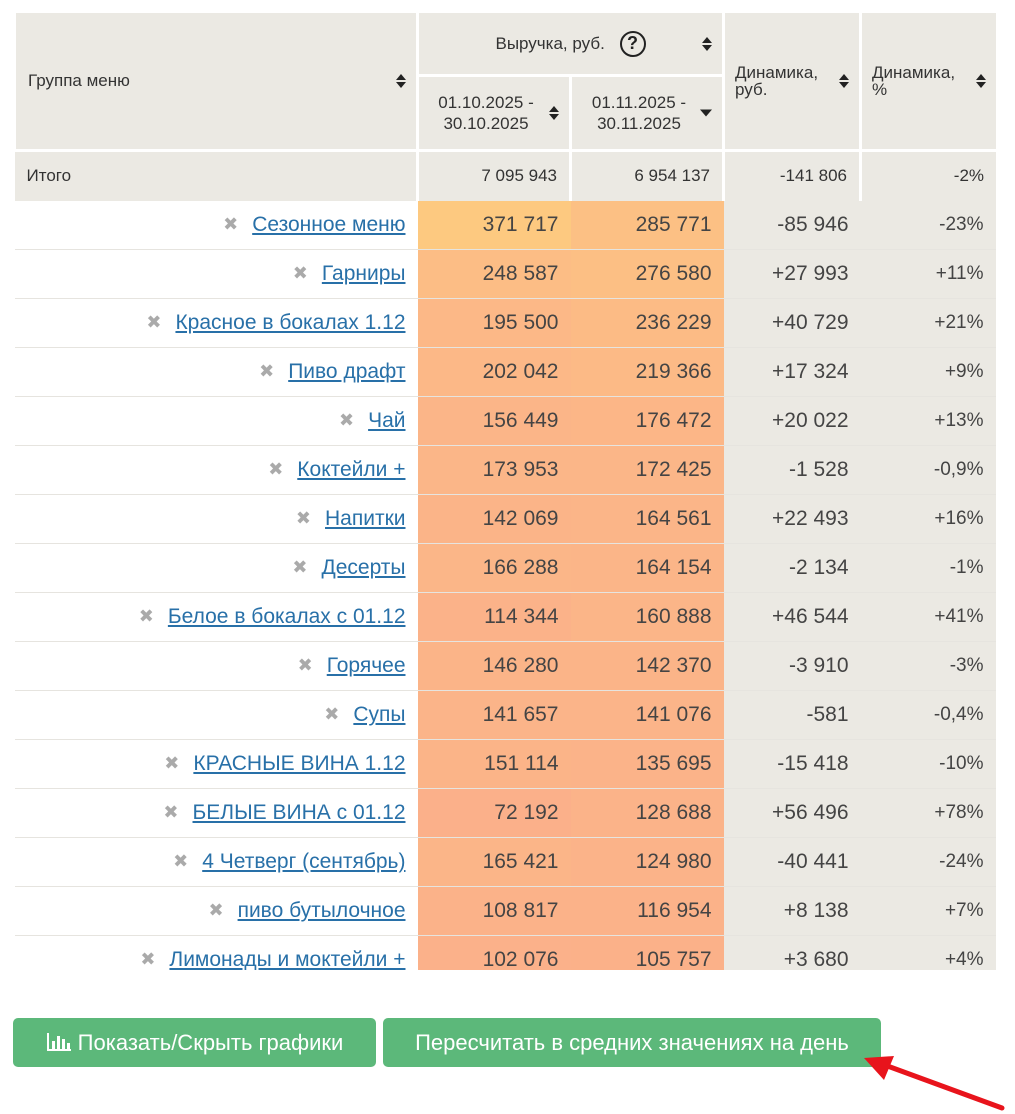 The width and height of the screenshot is (1015, 1114). Describe the element at coordinates (792, 323) in the screenshot. I see `dynamics-rub-cell: +40 729` at that location.